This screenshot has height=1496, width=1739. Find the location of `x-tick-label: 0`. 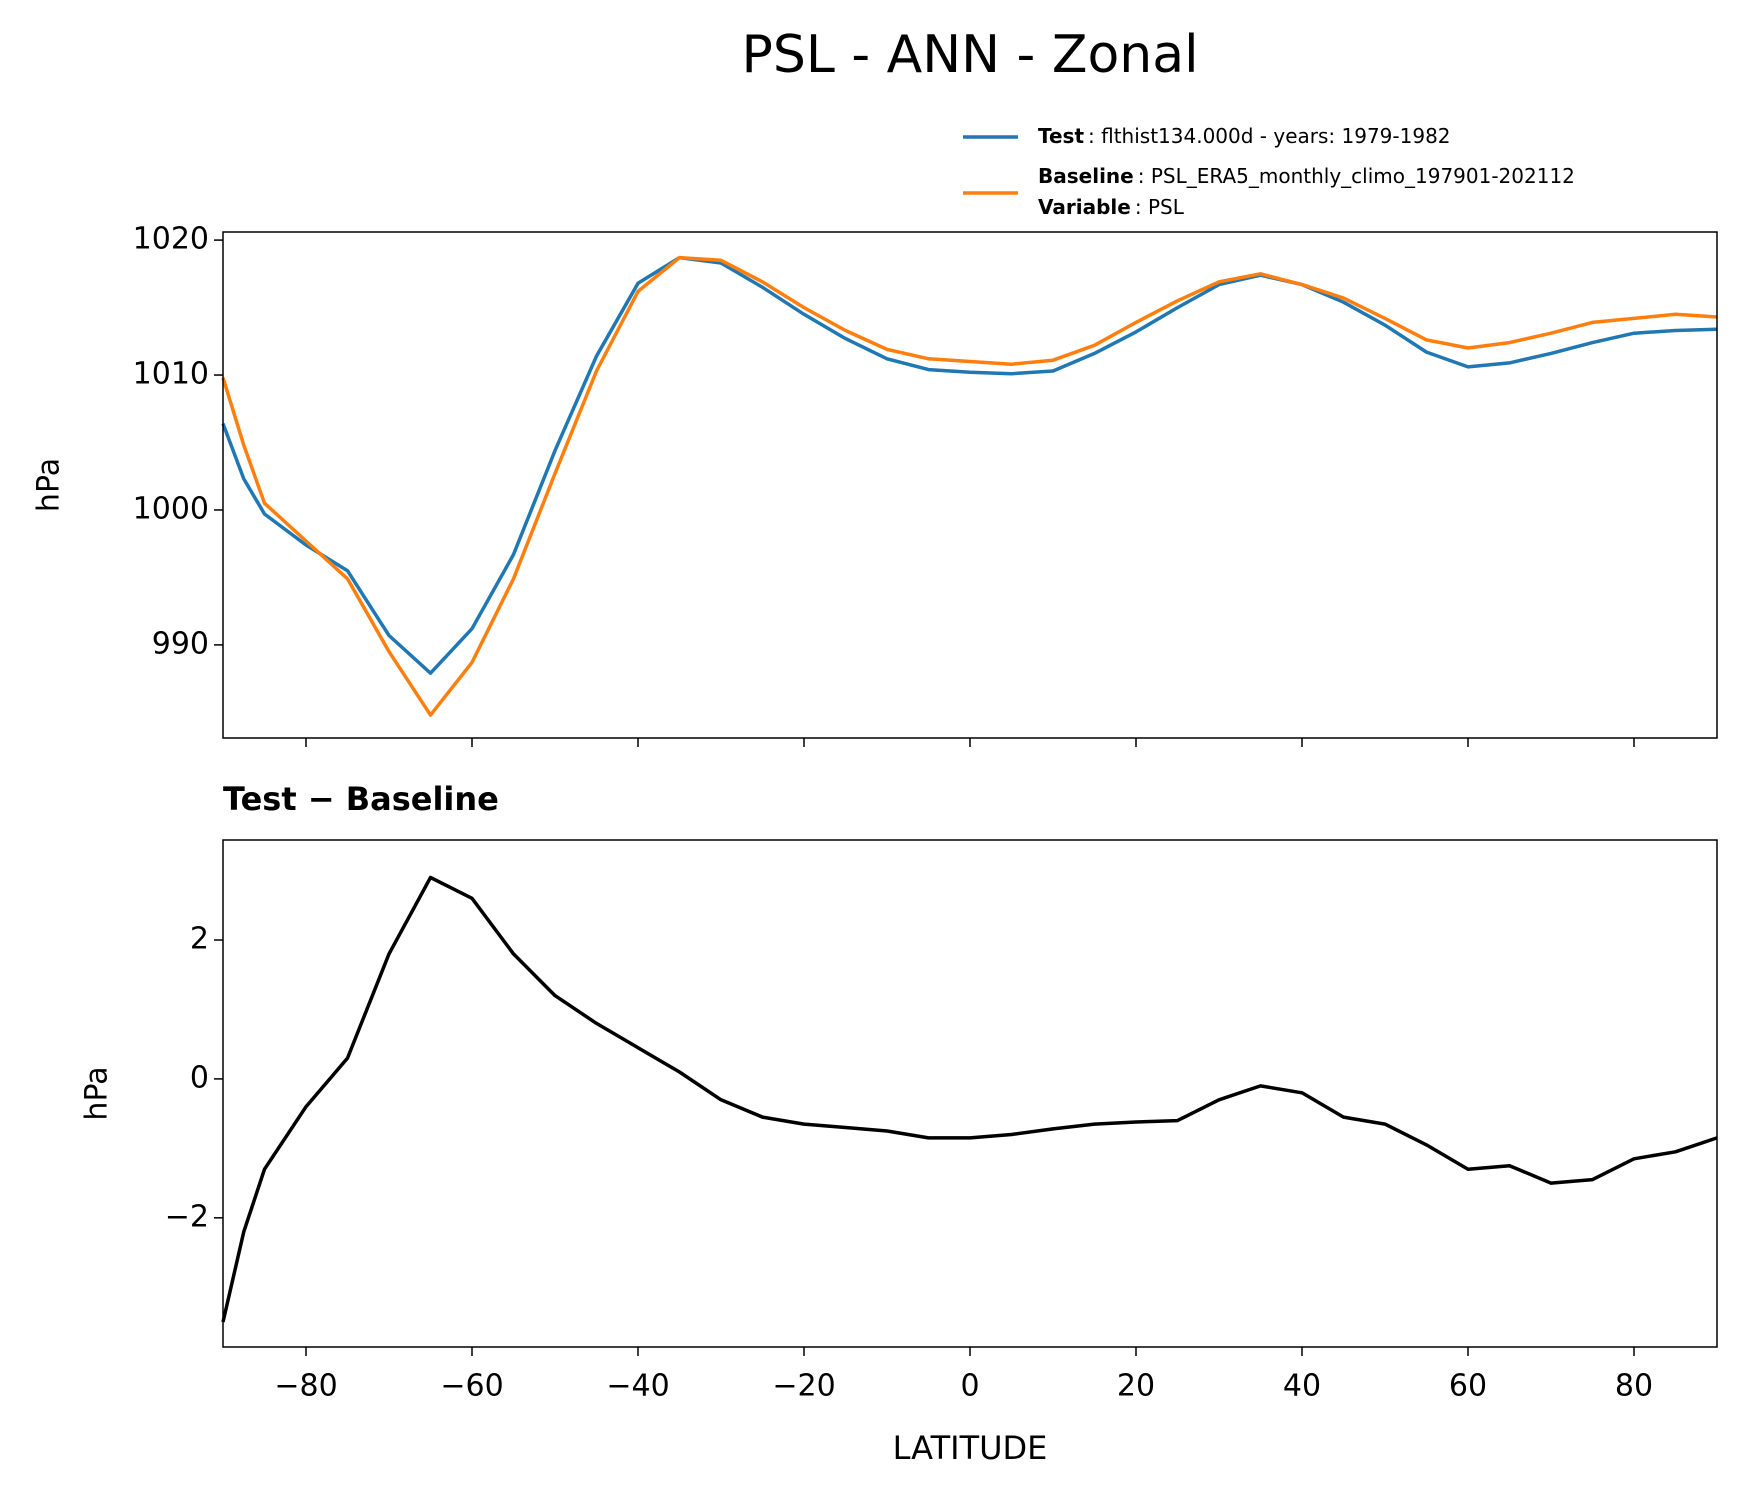

x-tick-label: 0 is located at coordinates (969, 1386).